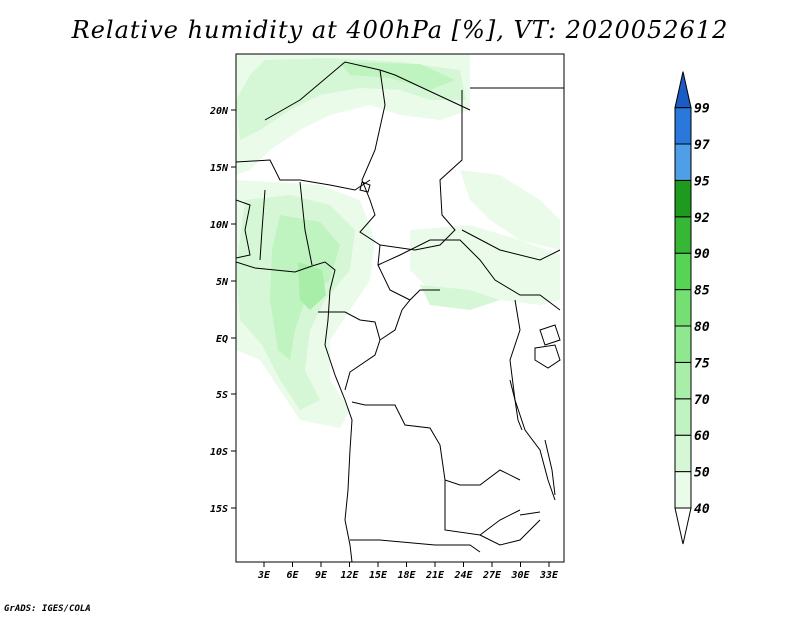 The width and height of the screenshot is (800, 618). What do you see at coordinates (292, 575) in the screenshot?
I see `lon-tick-label: 6E` at bounding box center [292, 575].